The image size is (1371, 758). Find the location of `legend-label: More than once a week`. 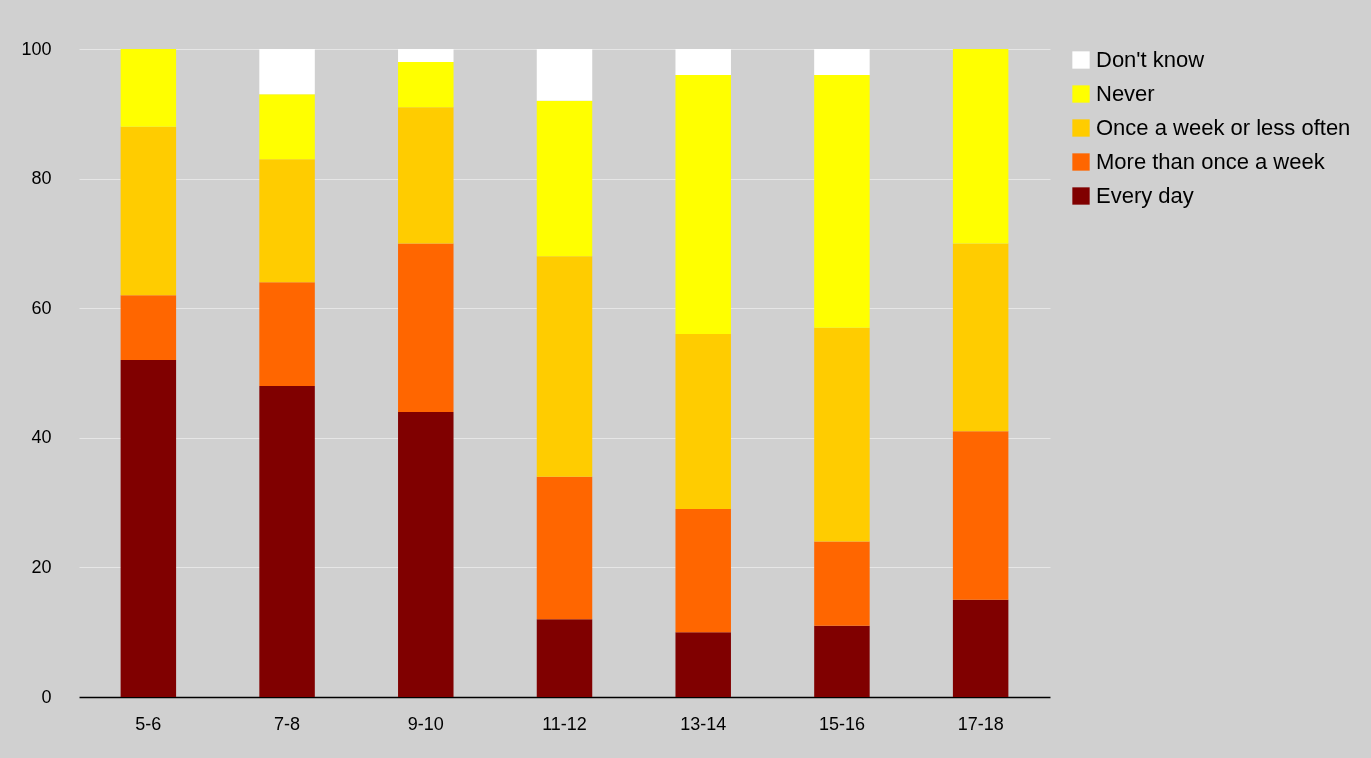

legend-label: More than once a week is located at coordinates (1211, 161).